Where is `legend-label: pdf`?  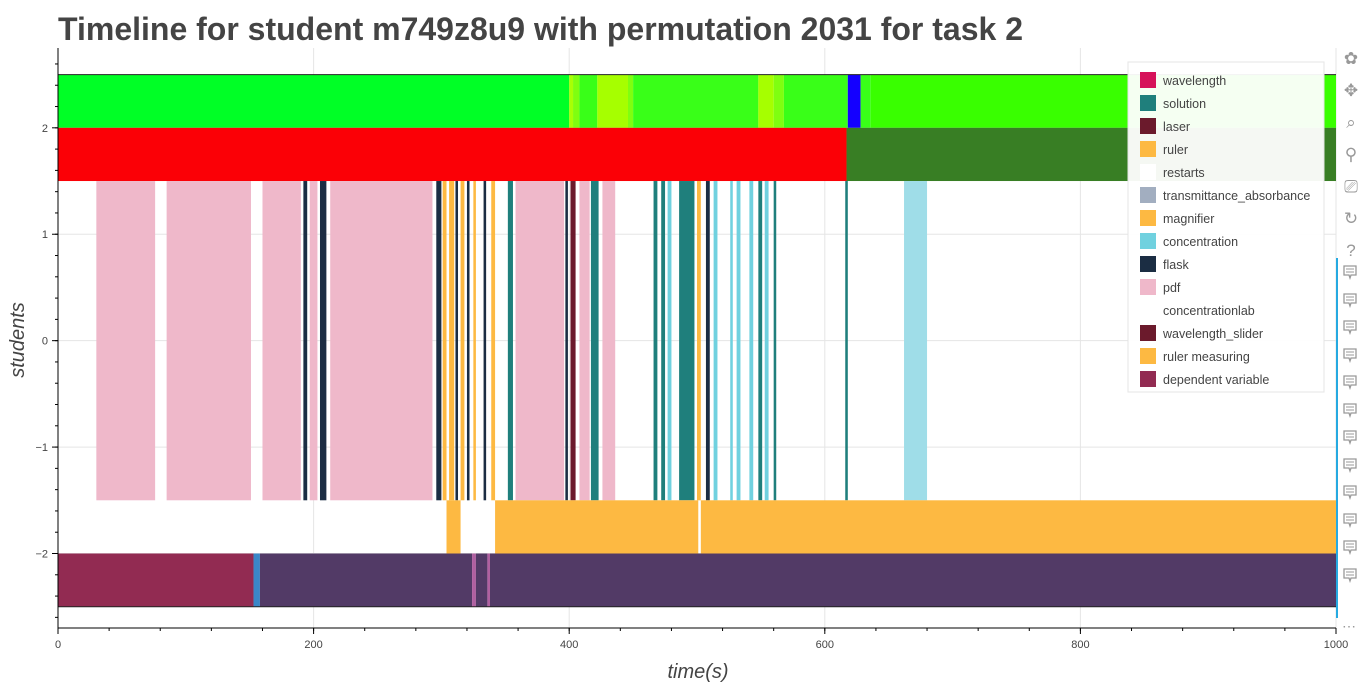 legend-label: pdf is located at coordinates (1172, 288).